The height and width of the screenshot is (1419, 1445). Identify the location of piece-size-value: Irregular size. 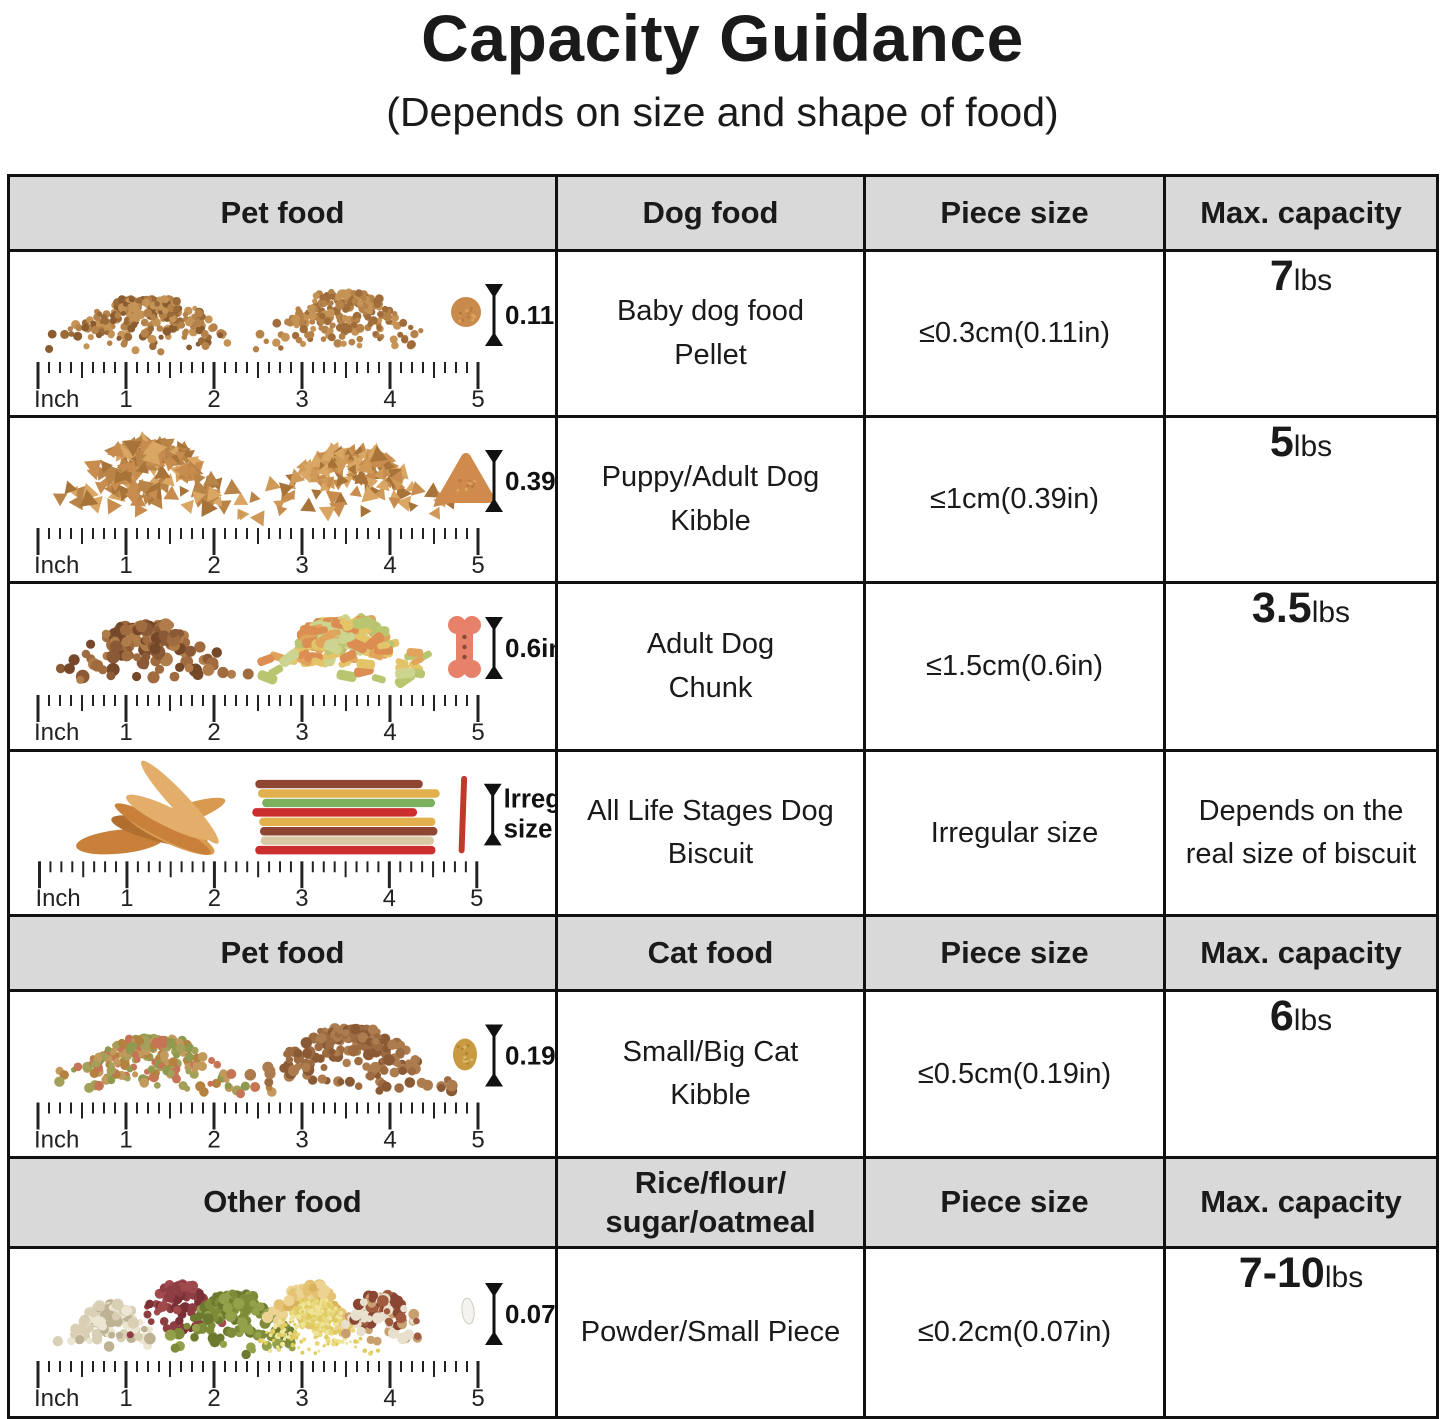
(1014, 833).